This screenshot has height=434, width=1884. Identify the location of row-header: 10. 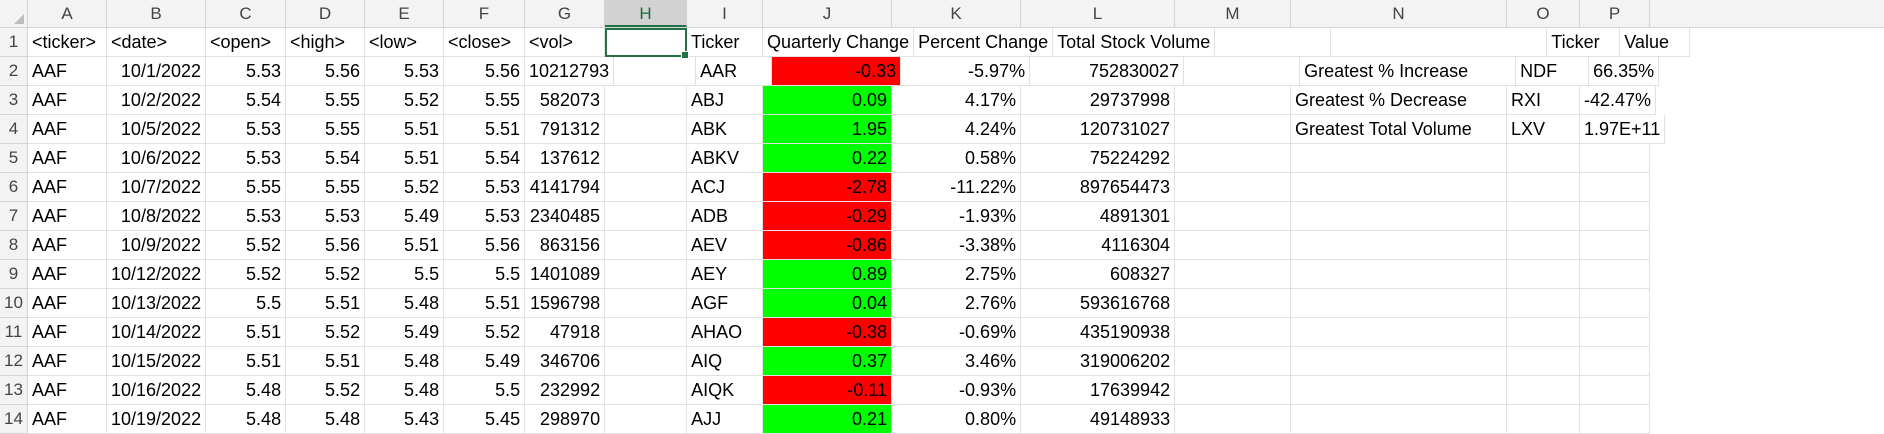
(14, 303).